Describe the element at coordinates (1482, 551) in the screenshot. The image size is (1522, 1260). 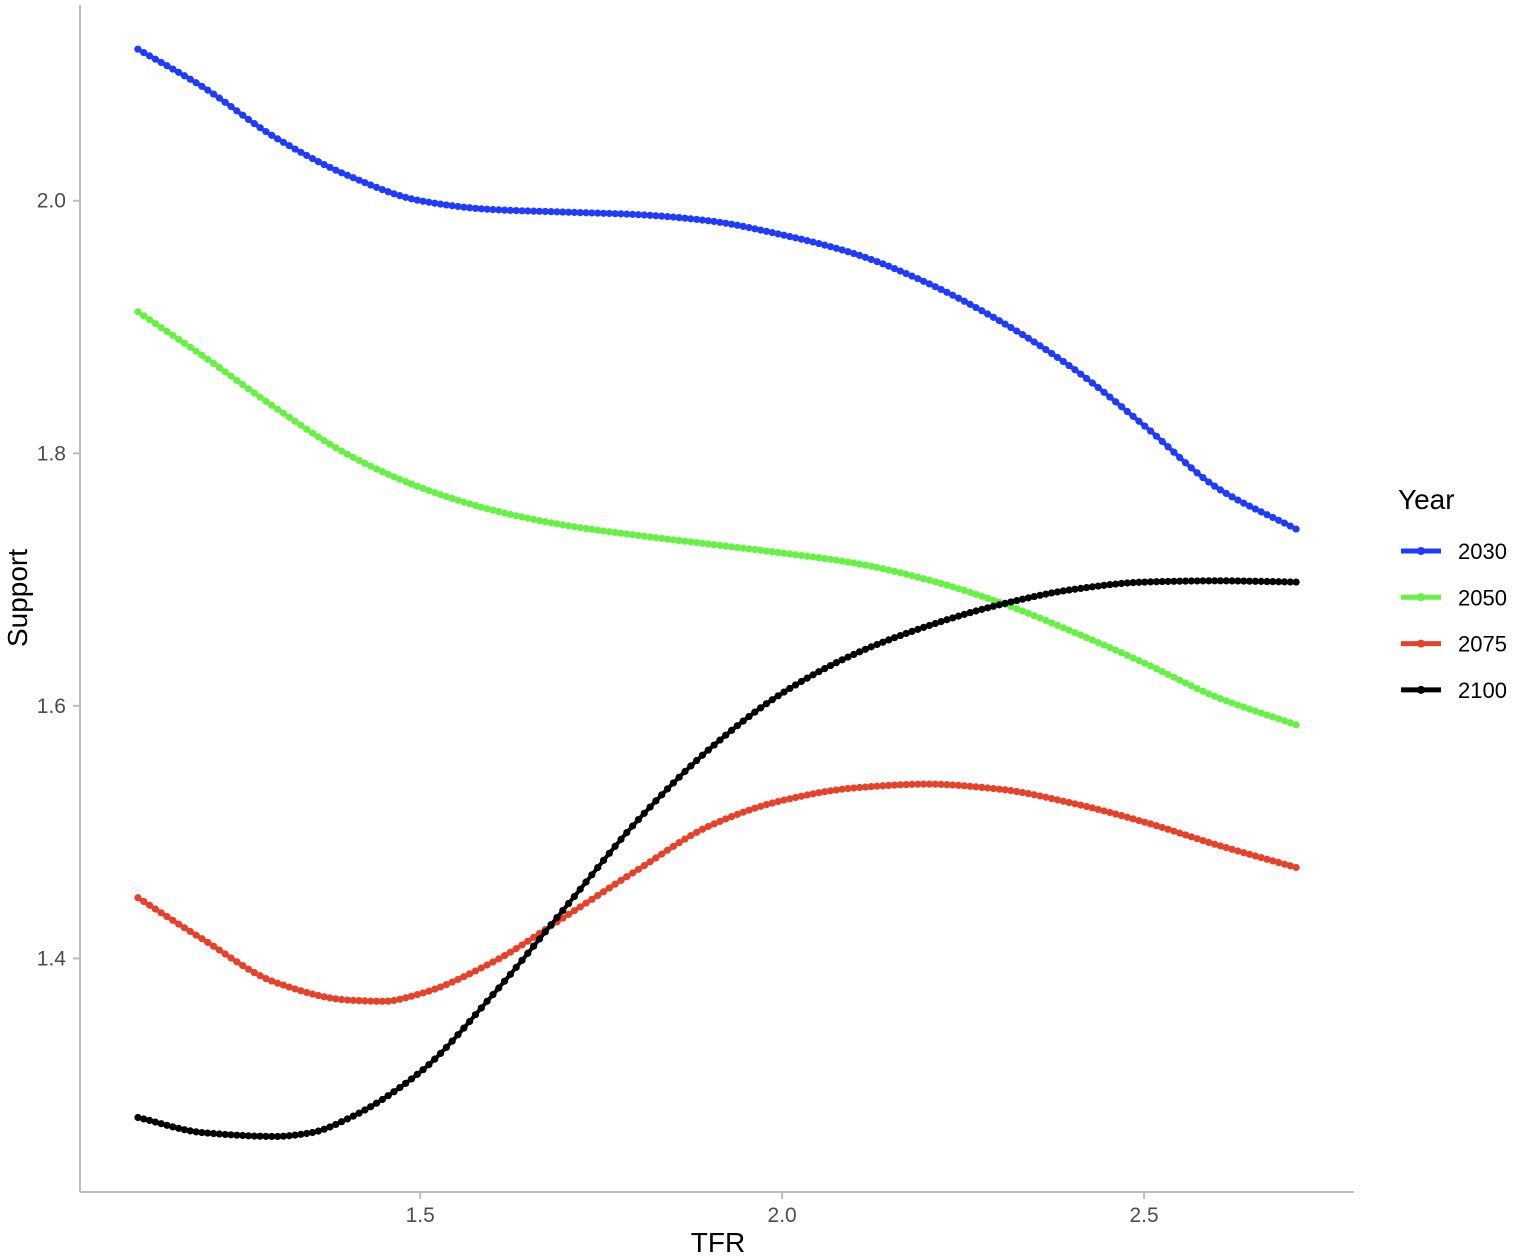
I see `legend-label: 2030` at that location.